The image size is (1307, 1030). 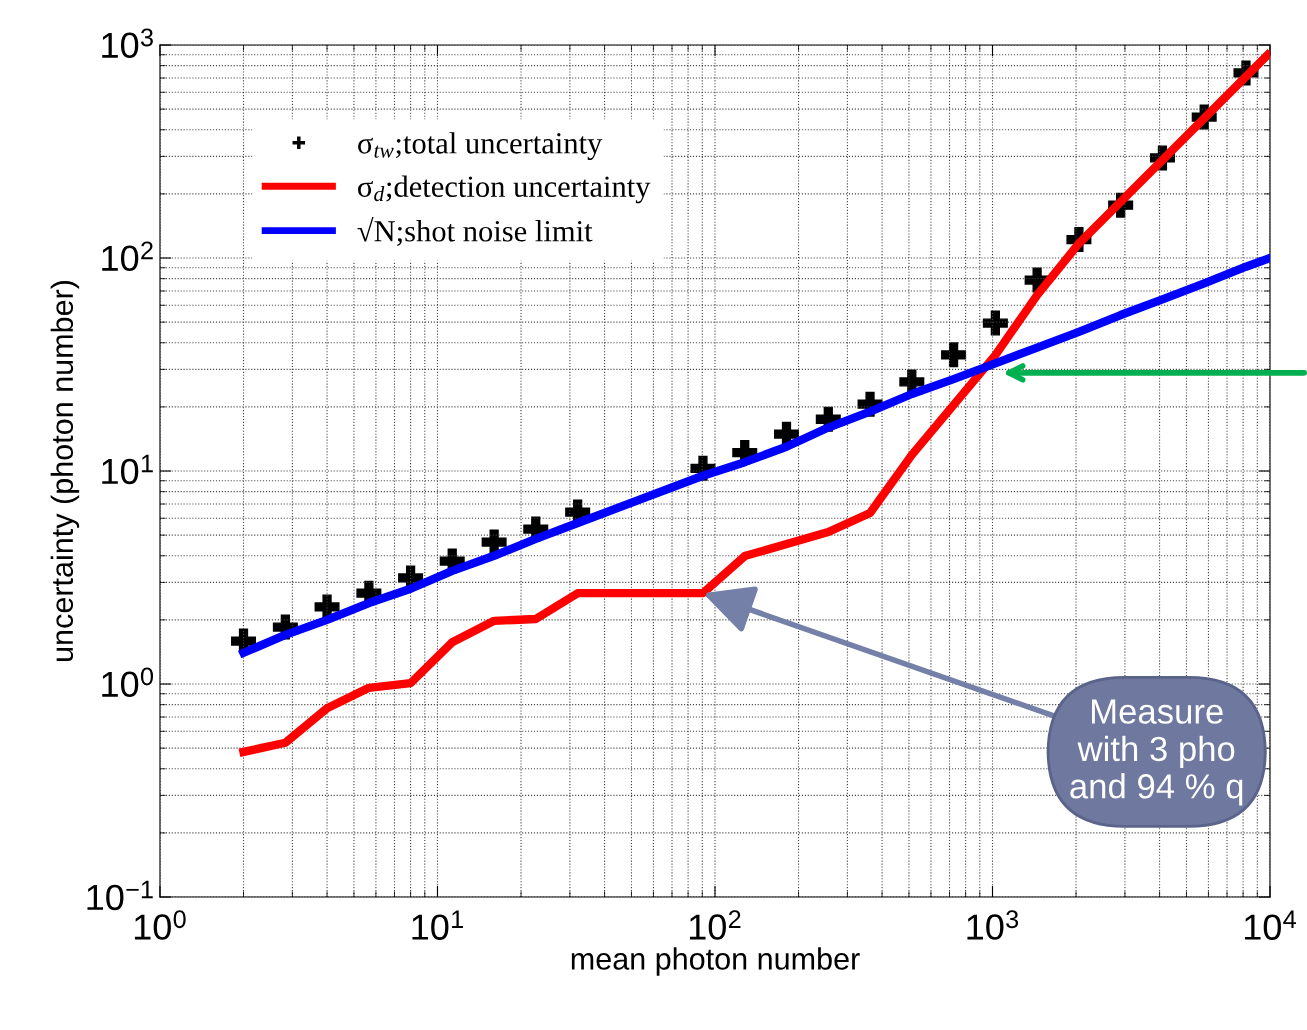 I want to click on x-tick-label: 10$^{1}$, so click(x=437, y=925).